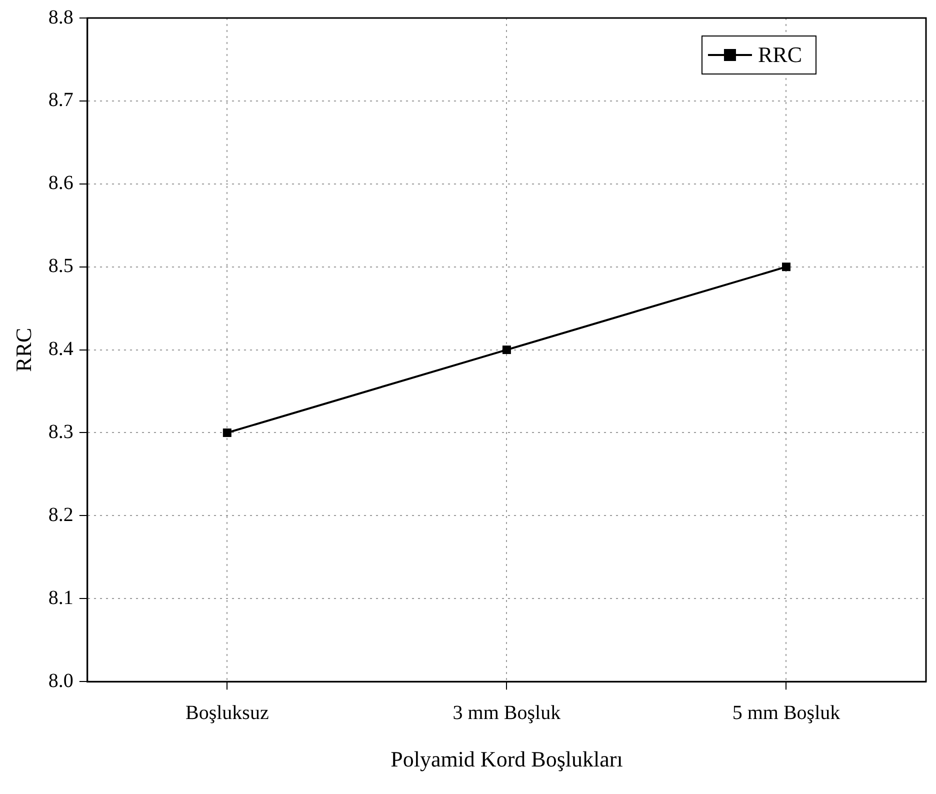 Image resolution: width=936 pixels, height=794 pixels. I want to click on y-tick-label: 8.7, so click(61, 100).